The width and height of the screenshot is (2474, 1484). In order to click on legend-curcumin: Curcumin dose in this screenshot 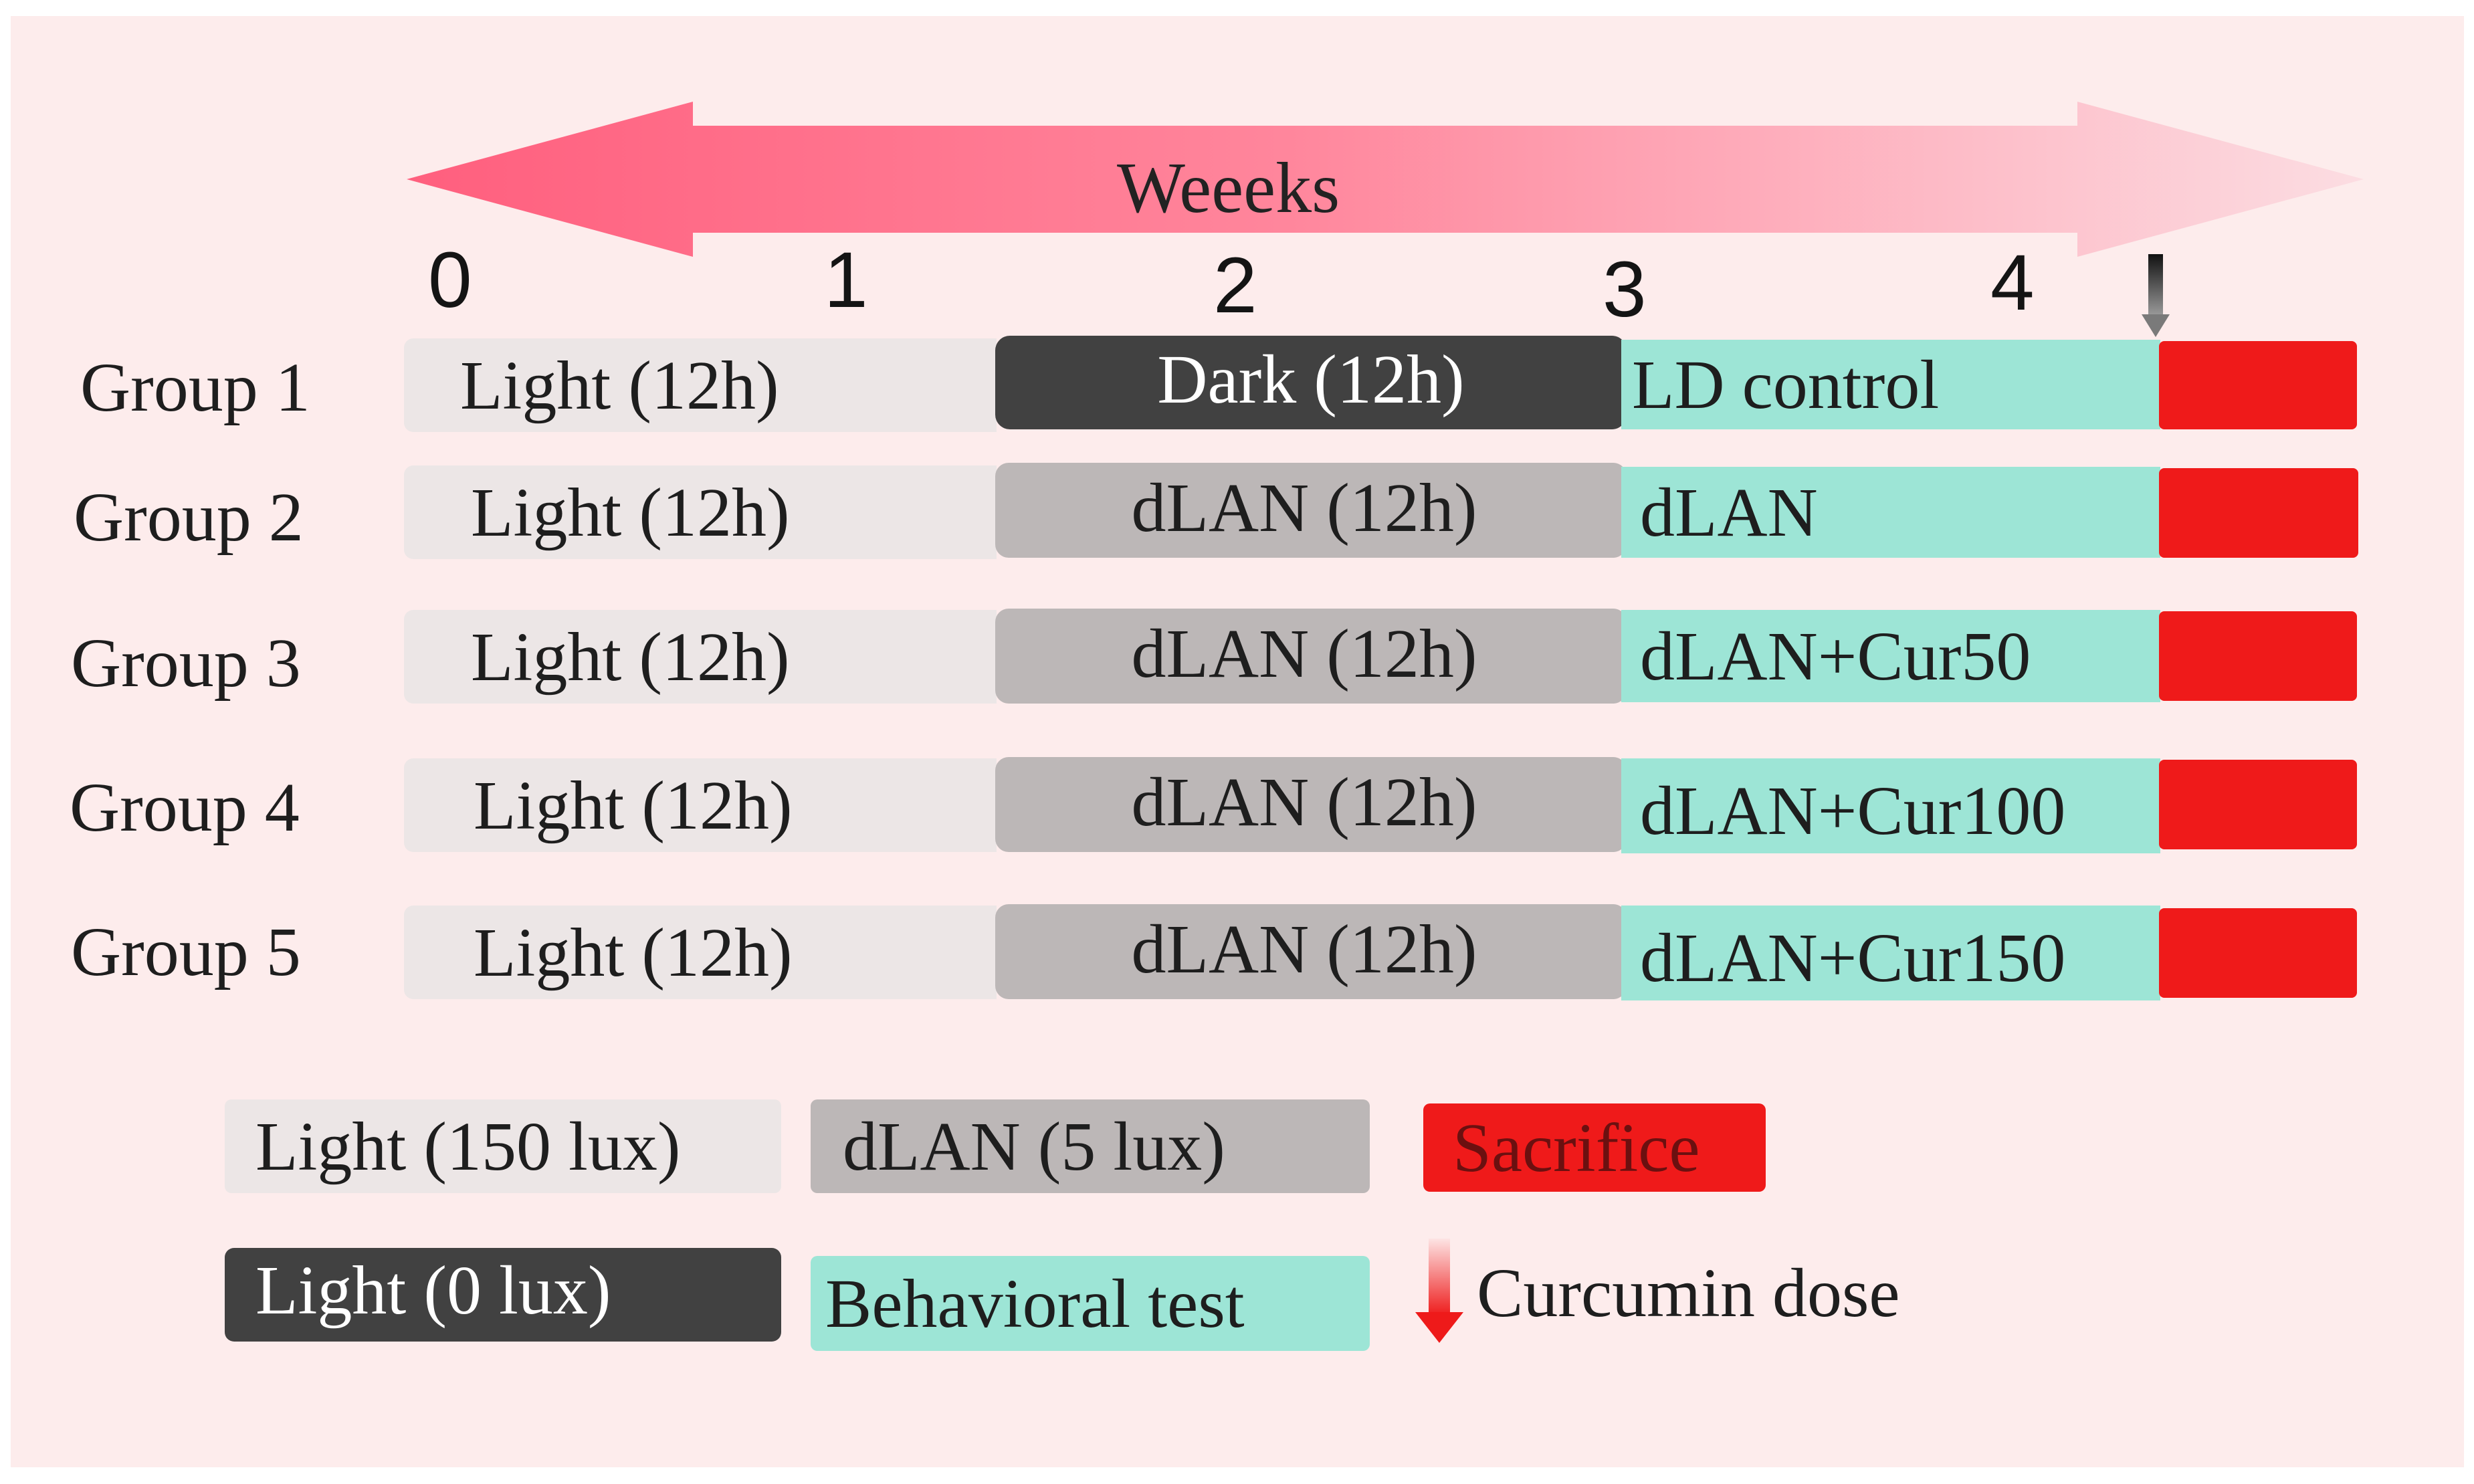, I will do `click(1689, 1293)`.